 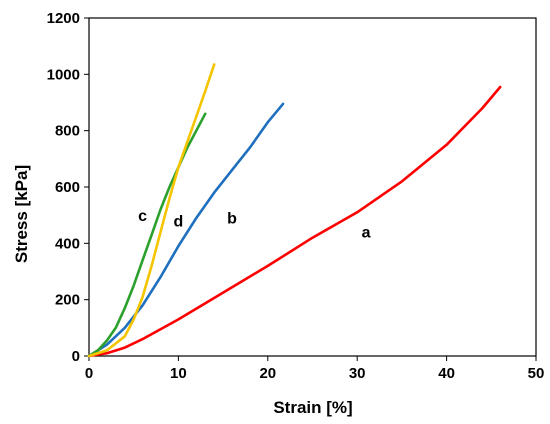 I want to click on y-tick-label: 1200, so click(x=63, y=18).